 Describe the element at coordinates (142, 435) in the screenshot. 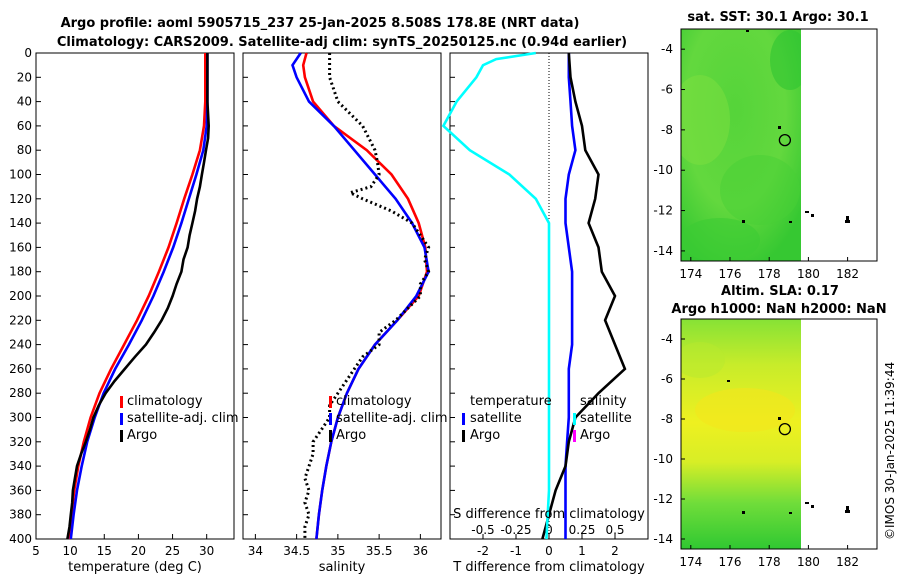

I see `legend-label-argo: Argo` at that location.